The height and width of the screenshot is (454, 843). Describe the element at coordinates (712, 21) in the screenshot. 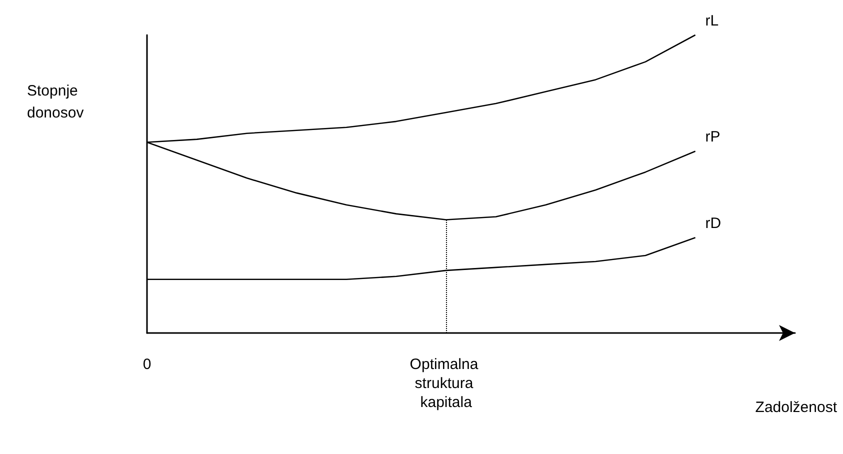

I see `series-label: rL` at that location.